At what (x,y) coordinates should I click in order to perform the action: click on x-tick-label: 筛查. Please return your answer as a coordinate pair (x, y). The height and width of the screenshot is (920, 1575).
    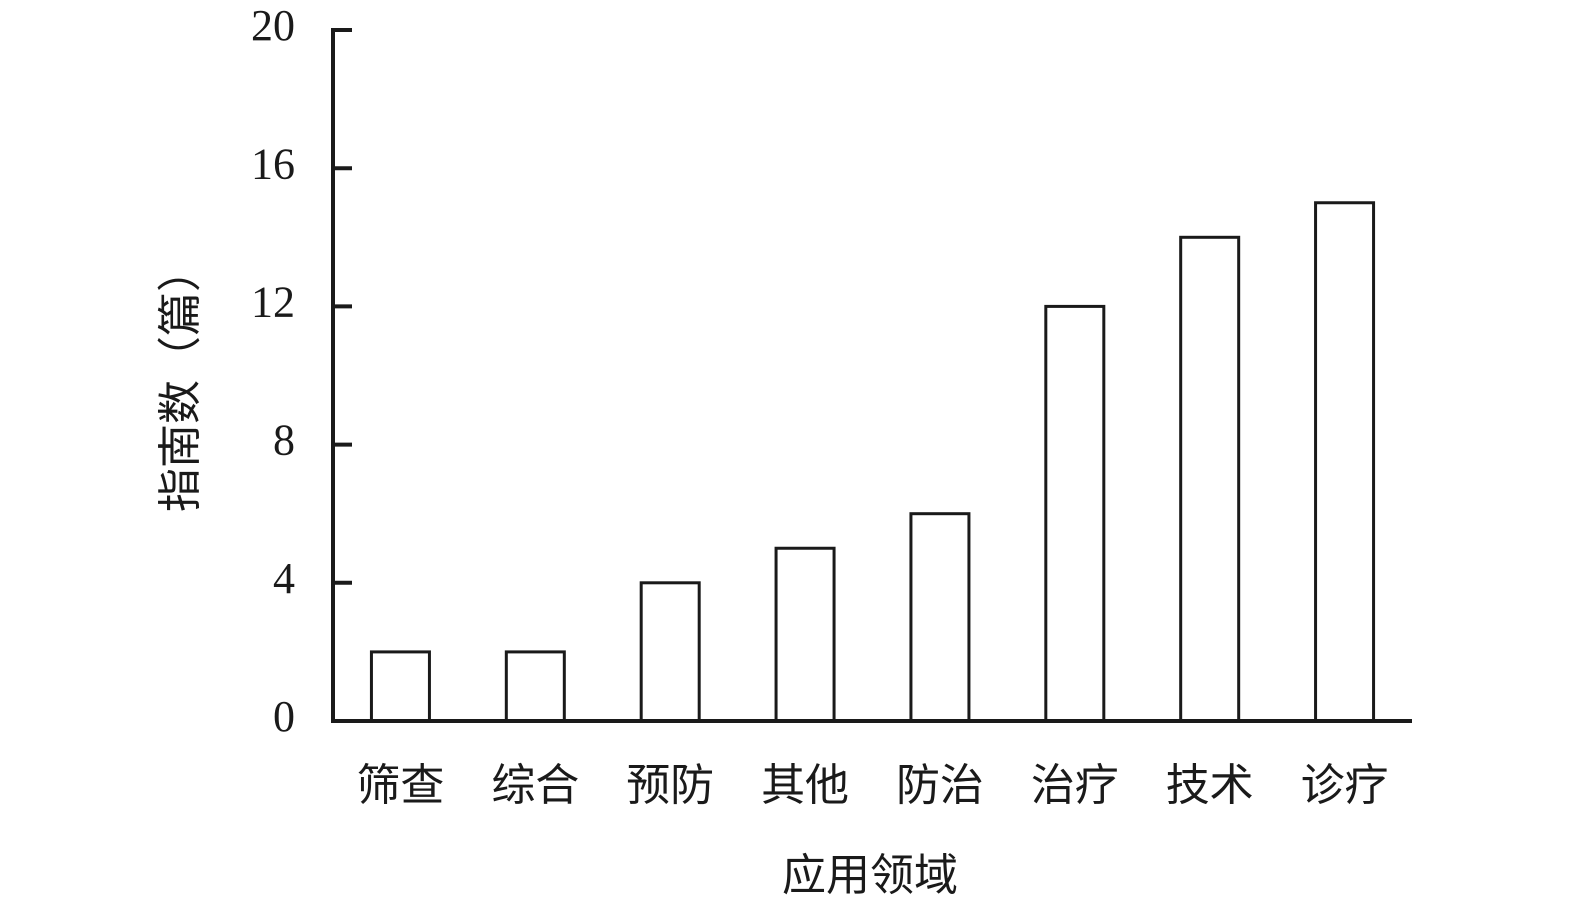
    Looking at the image, I should click on (400, 785).